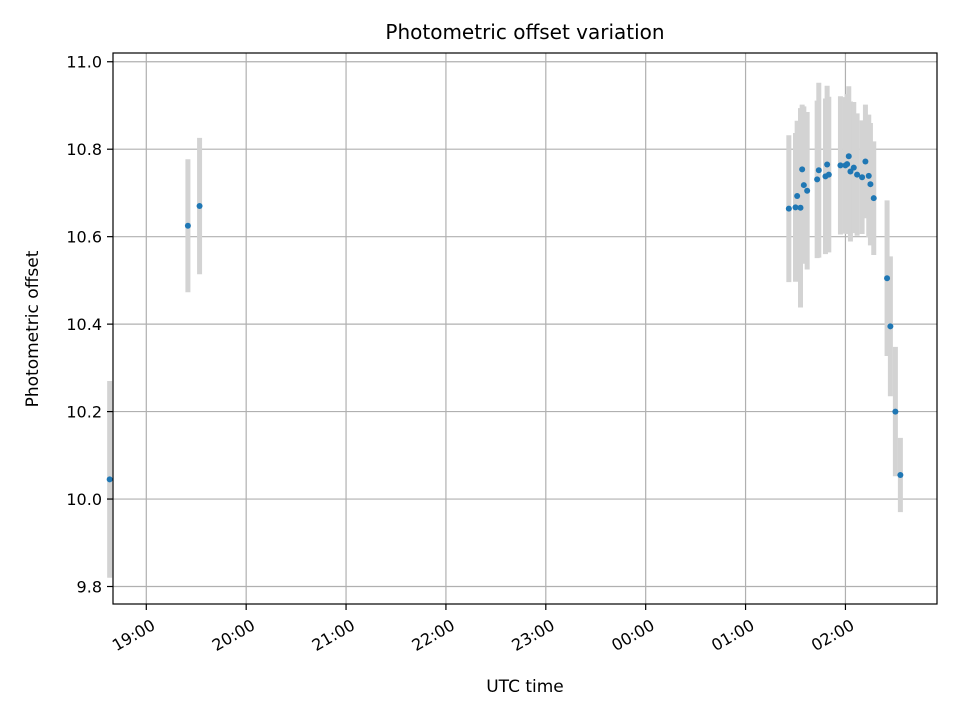  Describe the element at coordinates (84, 237) in the screenshot. I see `y-tick-label: 10.6` at that location.